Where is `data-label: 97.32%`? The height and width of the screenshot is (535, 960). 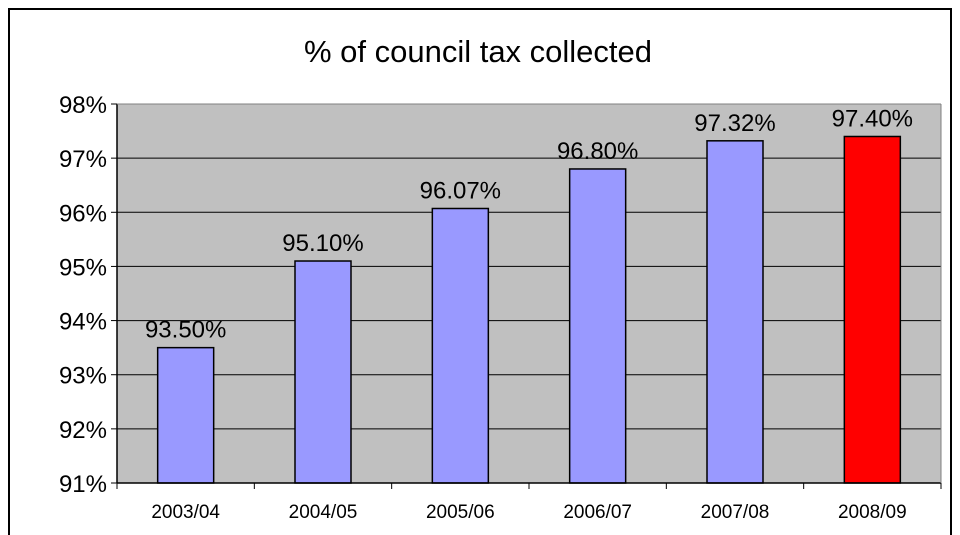 data-label: 97.32% is located at coordinates (734, 123).